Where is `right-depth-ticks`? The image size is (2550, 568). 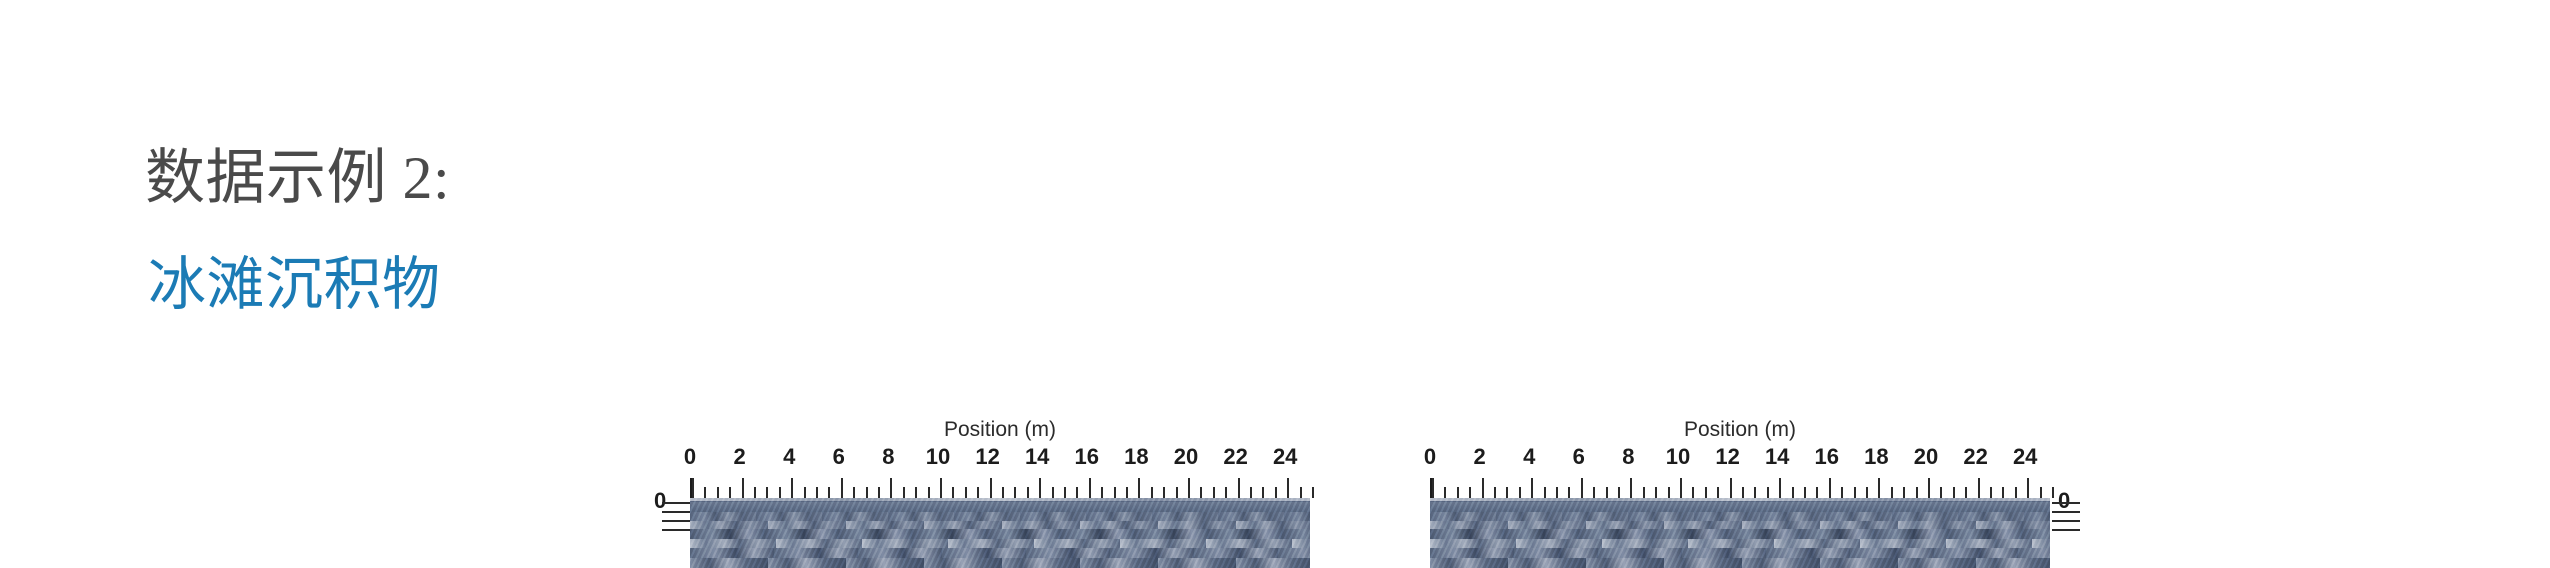
right-depth-ticks is located at coordinates (2066, 520).